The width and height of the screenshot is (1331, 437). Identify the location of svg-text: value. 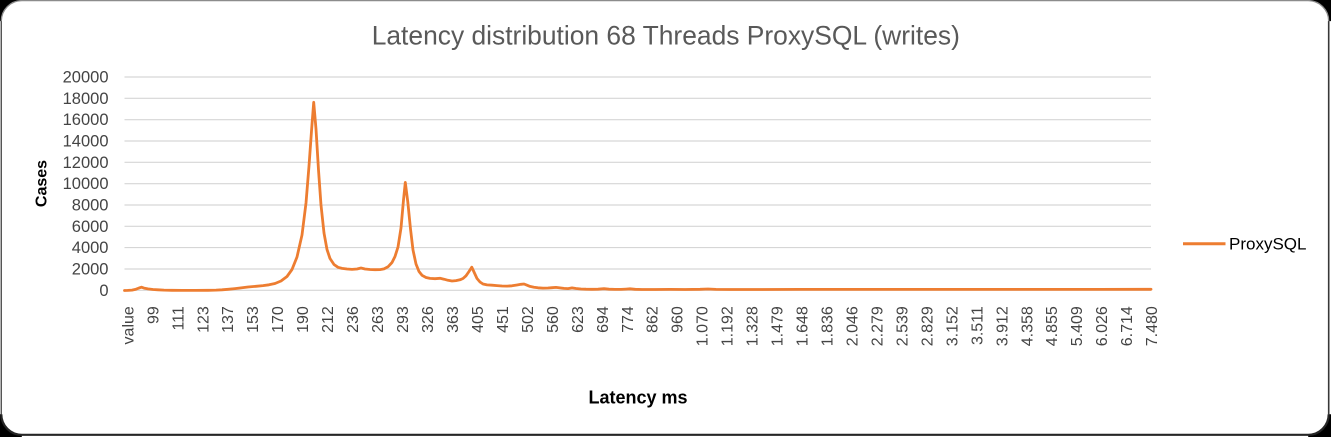
(128, 325).